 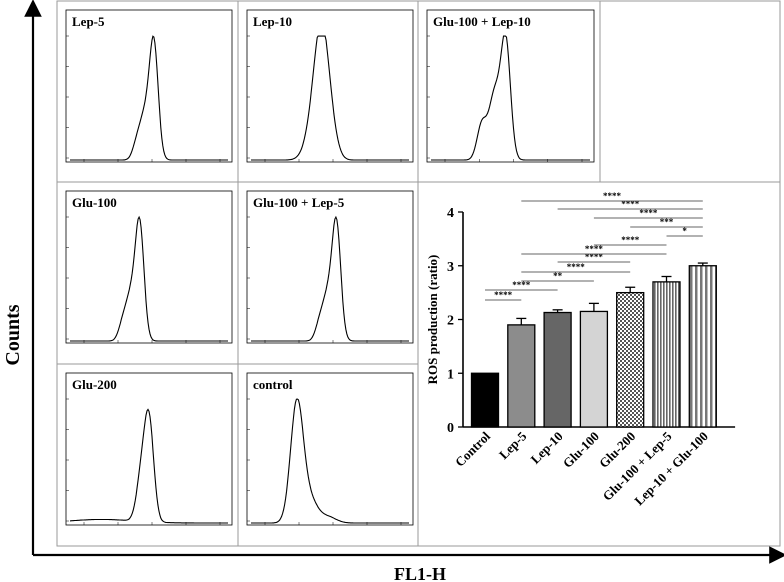 What do you see at coordinates (272, 21) in the screenshot?
I see `histogram-label: Lep-10` at bounding box center [272, 21].